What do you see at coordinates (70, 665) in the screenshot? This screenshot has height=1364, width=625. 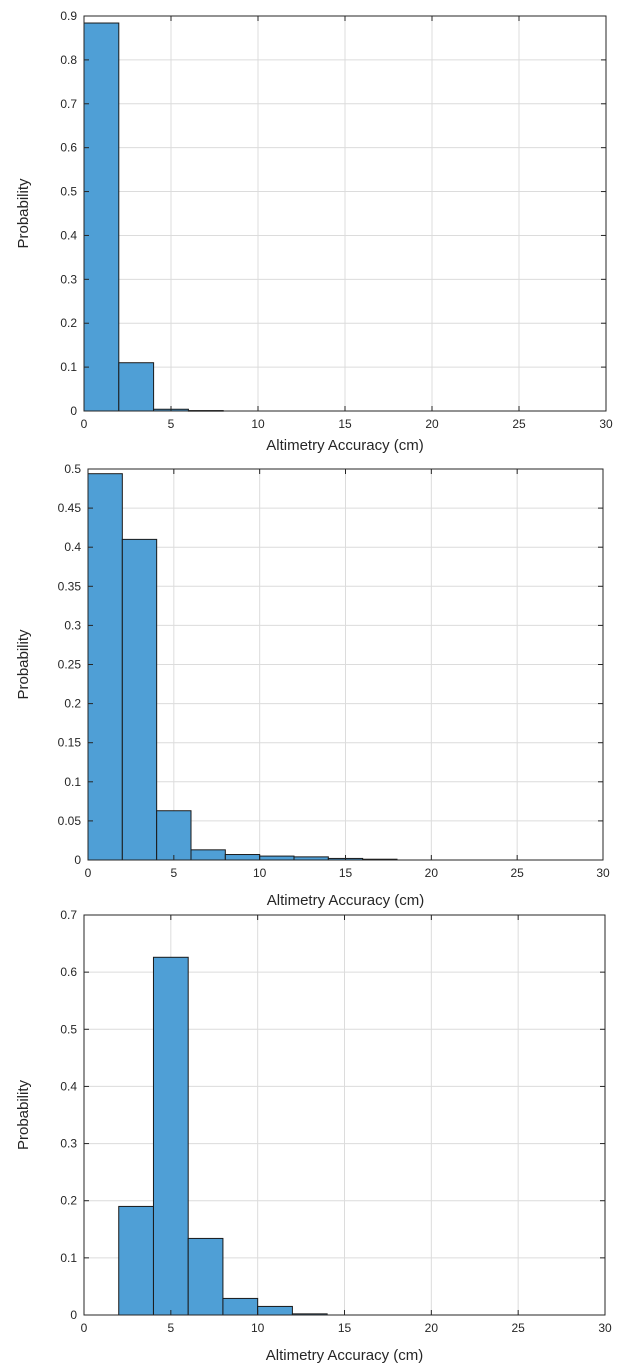 I see `y-tick-label: 0.25` at bounding box center [70, 665].